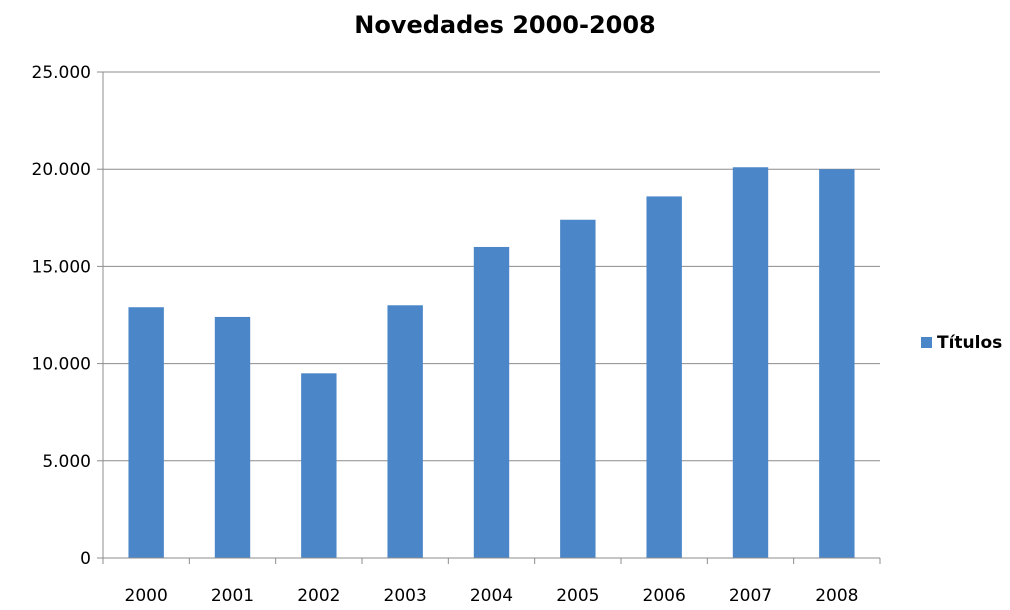 This screenshot has height=610, width=1010. What do you see at coordinates (750, 596) in the screenshot?
I see `x-tick-label: 2007` at bounding box center [750, 596].